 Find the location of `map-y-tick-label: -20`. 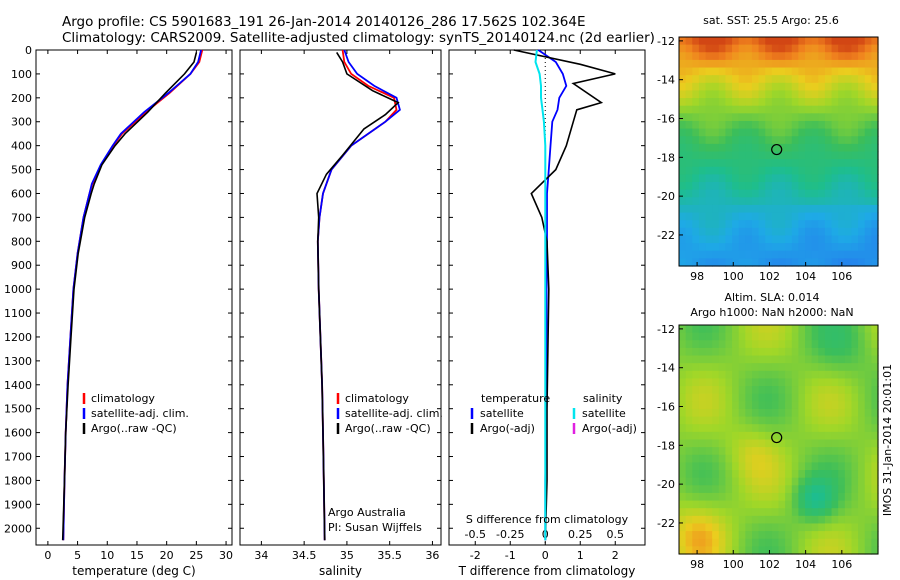

map-y-tick-label: -20 is located at coordinates (666, 196).